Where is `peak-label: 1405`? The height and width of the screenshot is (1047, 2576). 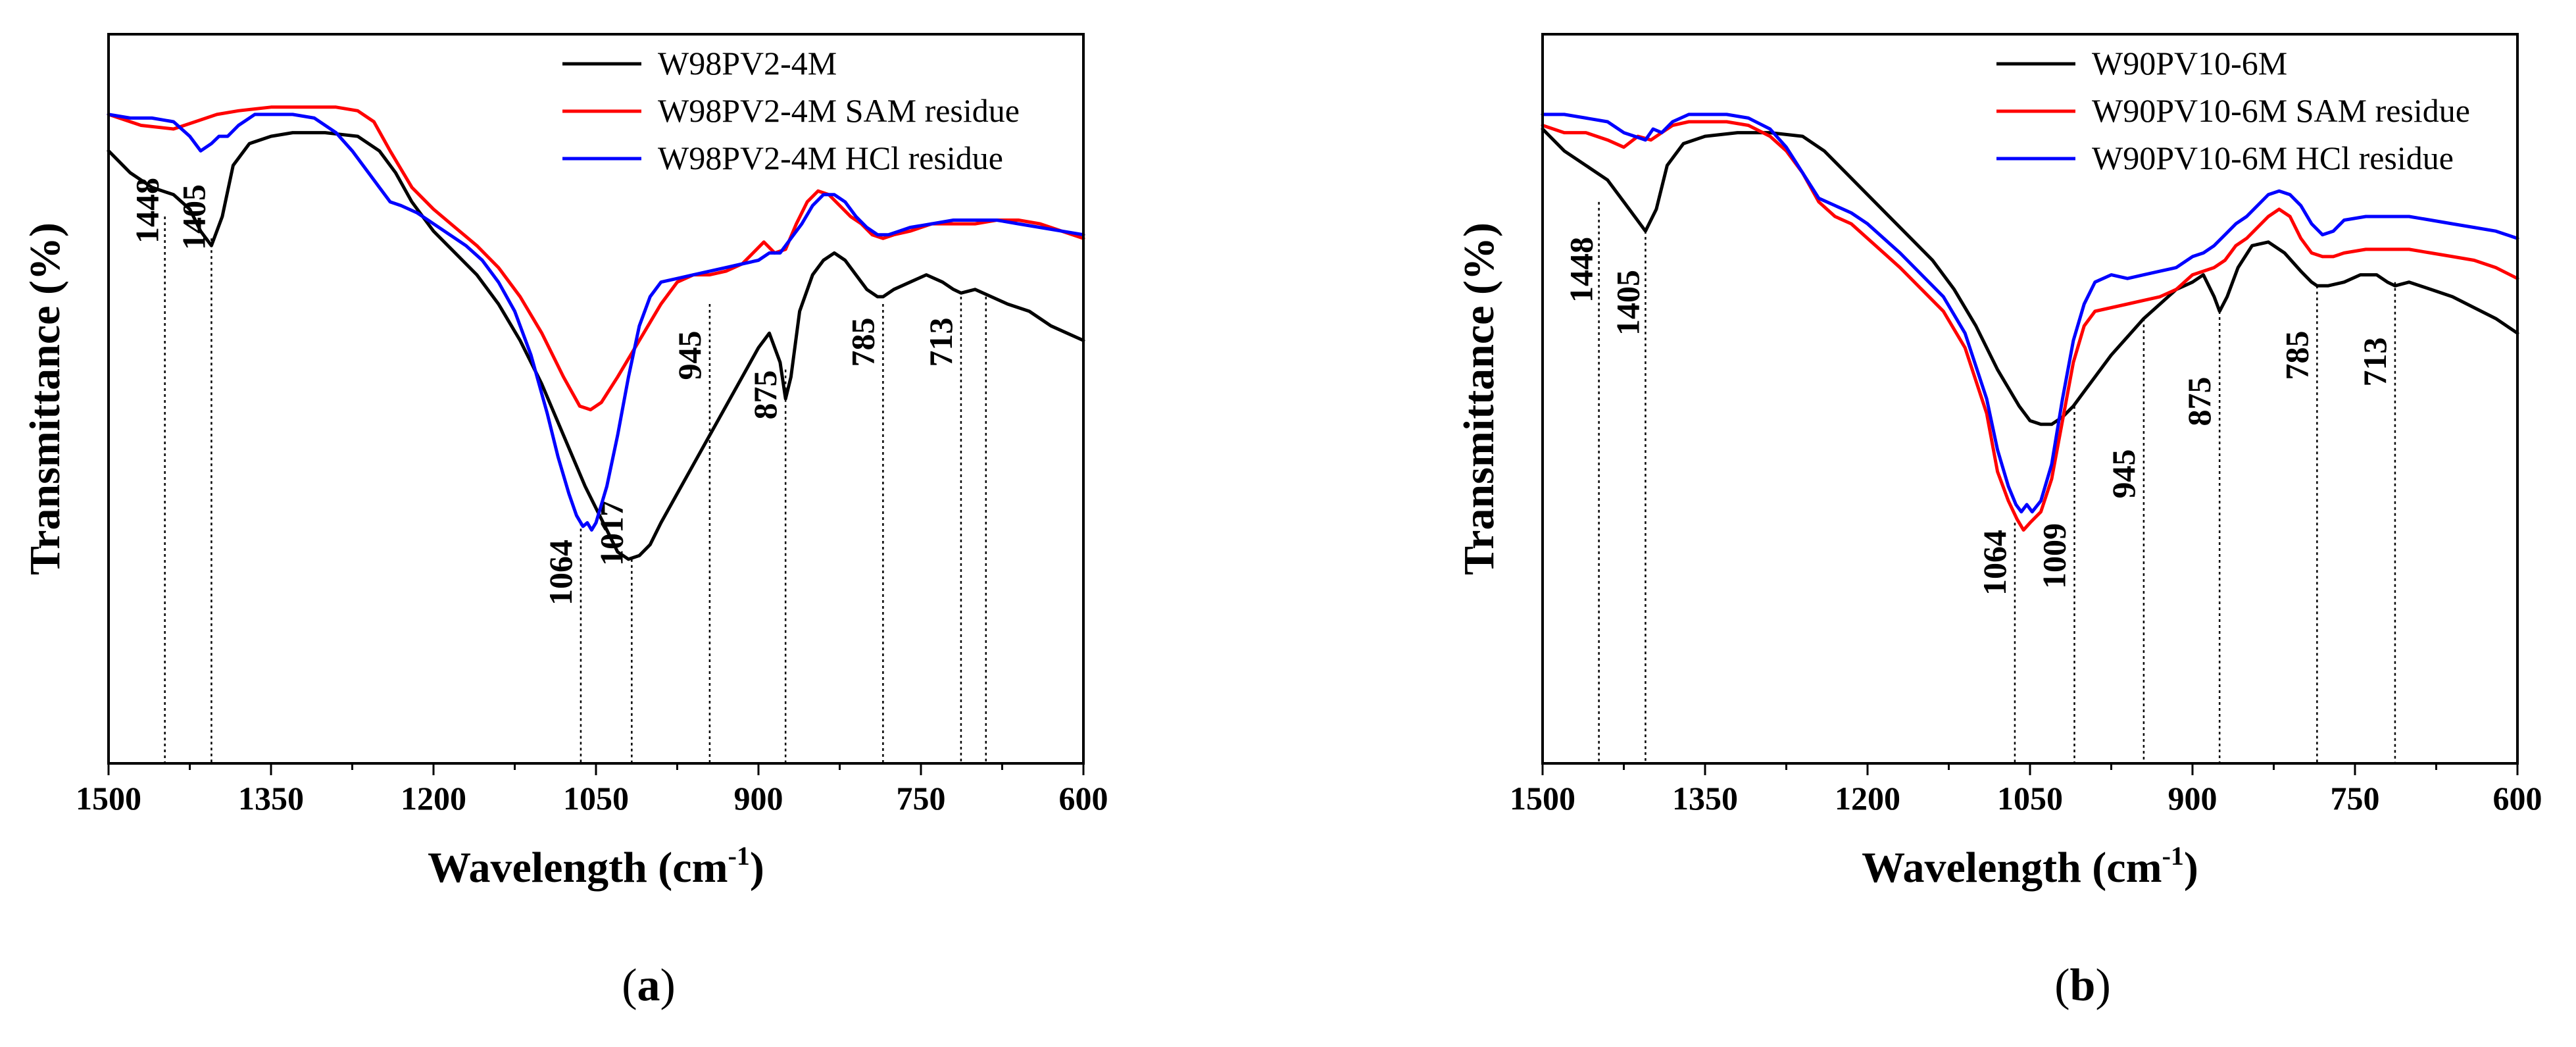
peak-label: 1405 is located at coordinates (1627, 303).